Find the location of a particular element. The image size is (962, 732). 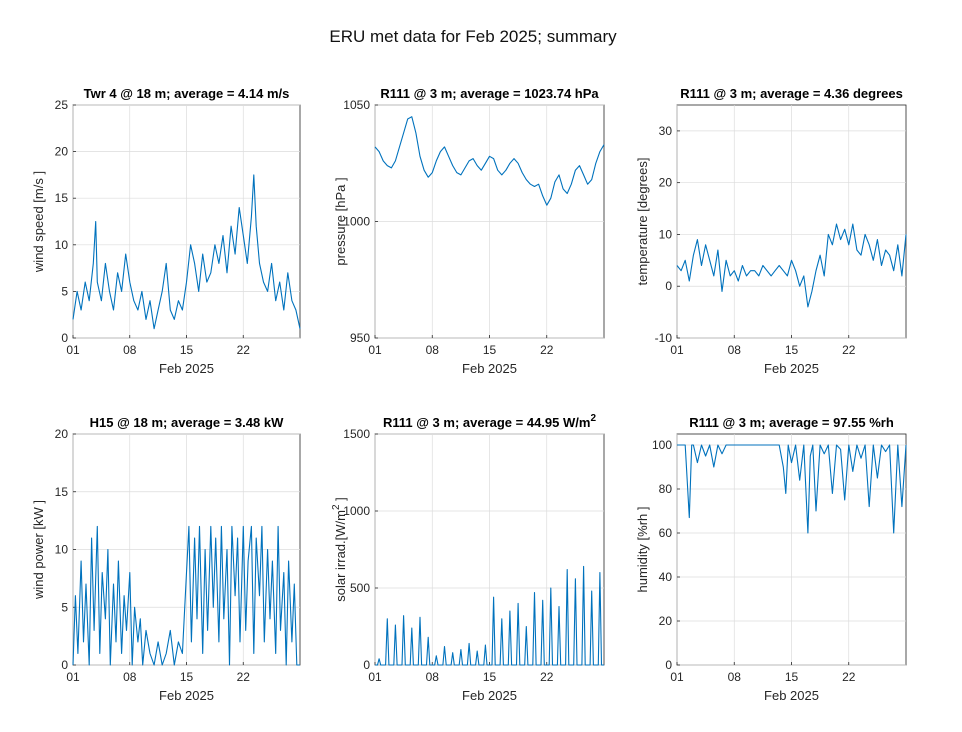

y-tick-label: 30 is located at coordinates (666, 131).